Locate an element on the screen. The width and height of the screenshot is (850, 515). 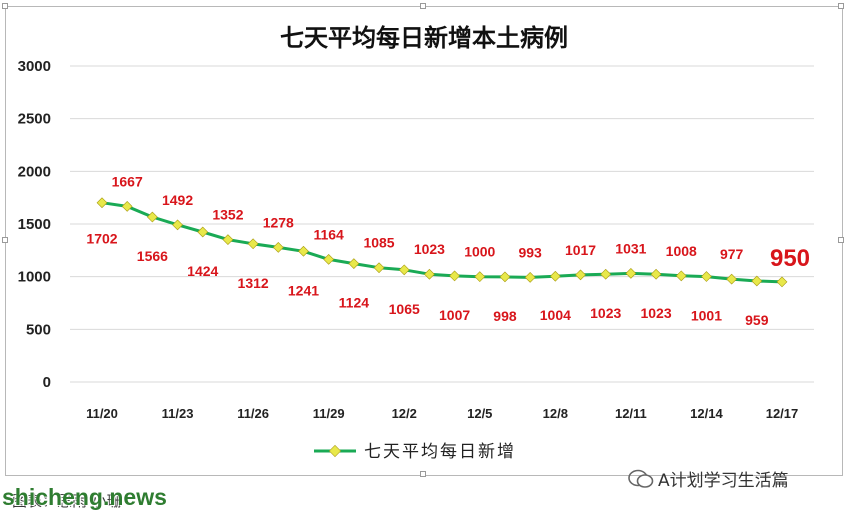
data-label: 998 is located at coordinates (505, 316).